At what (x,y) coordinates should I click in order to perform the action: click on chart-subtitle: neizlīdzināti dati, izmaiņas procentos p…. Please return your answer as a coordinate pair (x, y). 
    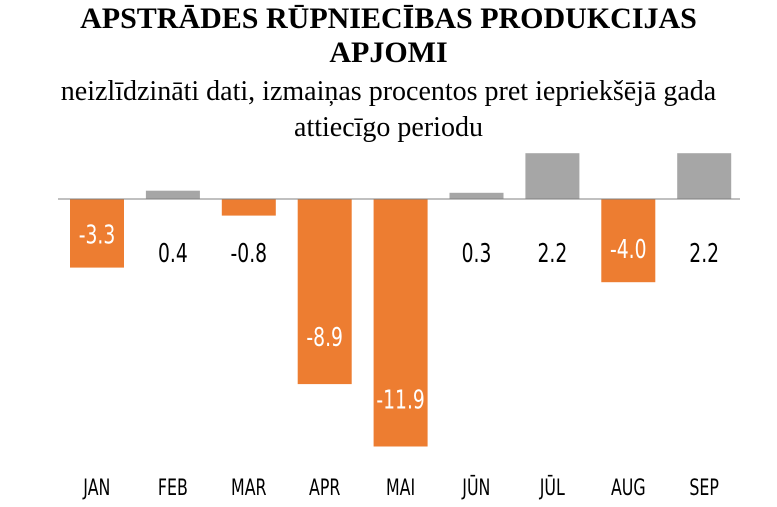
    Looking at the image, I should click on (388, 109).